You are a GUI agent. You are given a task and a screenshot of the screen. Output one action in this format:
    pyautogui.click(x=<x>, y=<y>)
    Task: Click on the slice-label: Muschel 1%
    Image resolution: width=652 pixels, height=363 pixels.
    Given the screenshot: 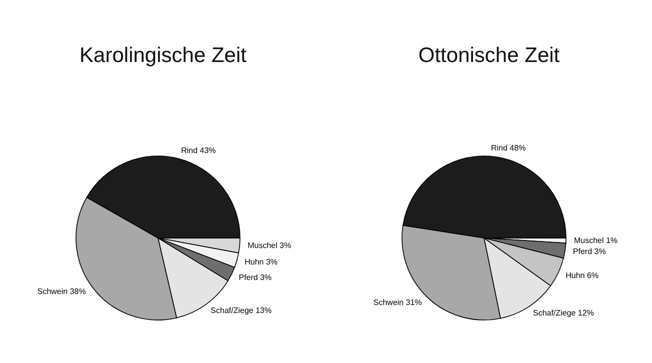 What is the action you would take?
    pyautogui.click(x=596, y=240)
    